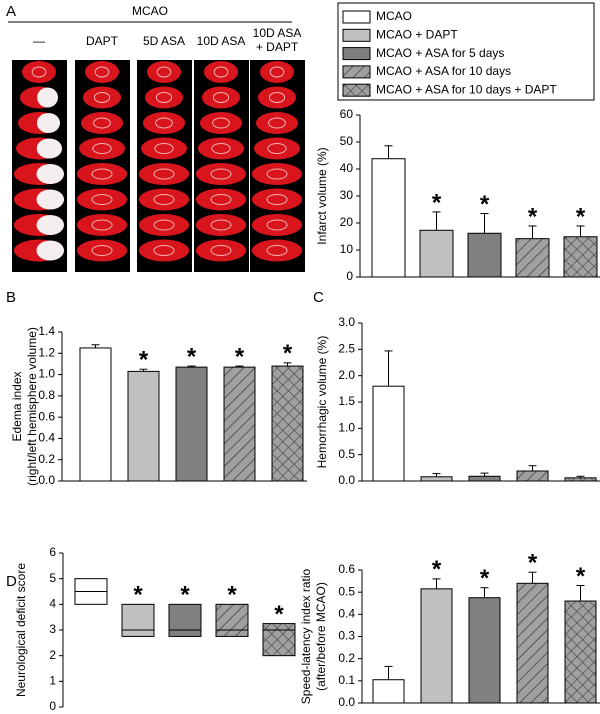 This screenshot has height=714, width=600. Describe the element at coordinates (52, 655) in the screenshot. I see `y-tick-label: 2` at that location.